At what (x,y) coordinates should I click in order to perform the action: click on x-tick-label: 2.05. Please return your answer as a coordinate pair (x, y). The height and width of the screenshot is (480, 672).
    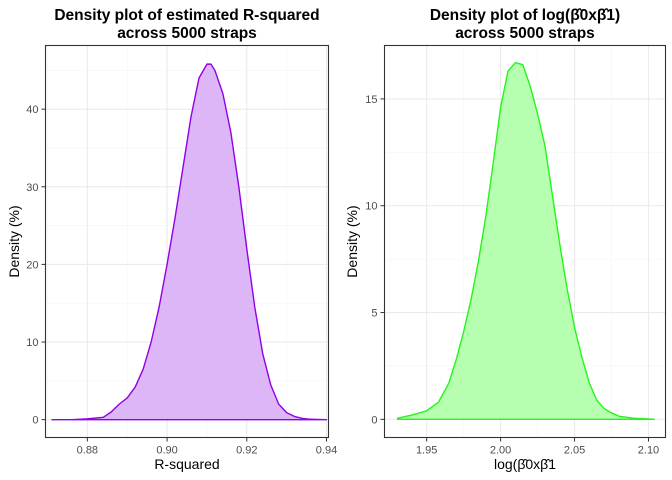
    Looking at the image, I should click on (574, 451).